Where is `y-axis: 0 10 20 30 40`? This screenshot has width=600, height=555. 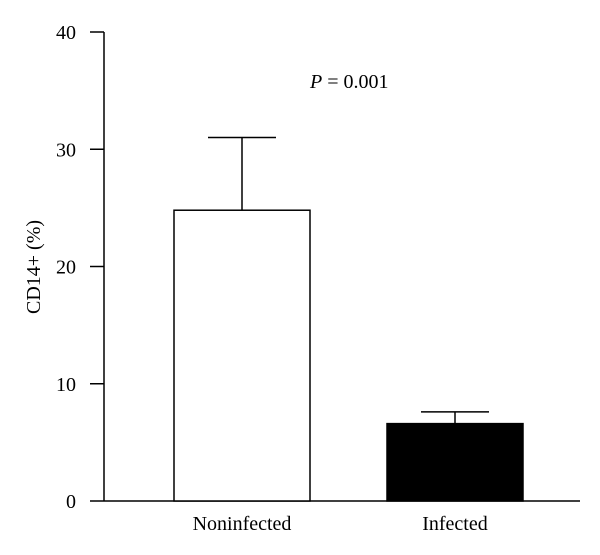
y-axis: 0 10 20 30 40 is located at coordinates (80, 267).